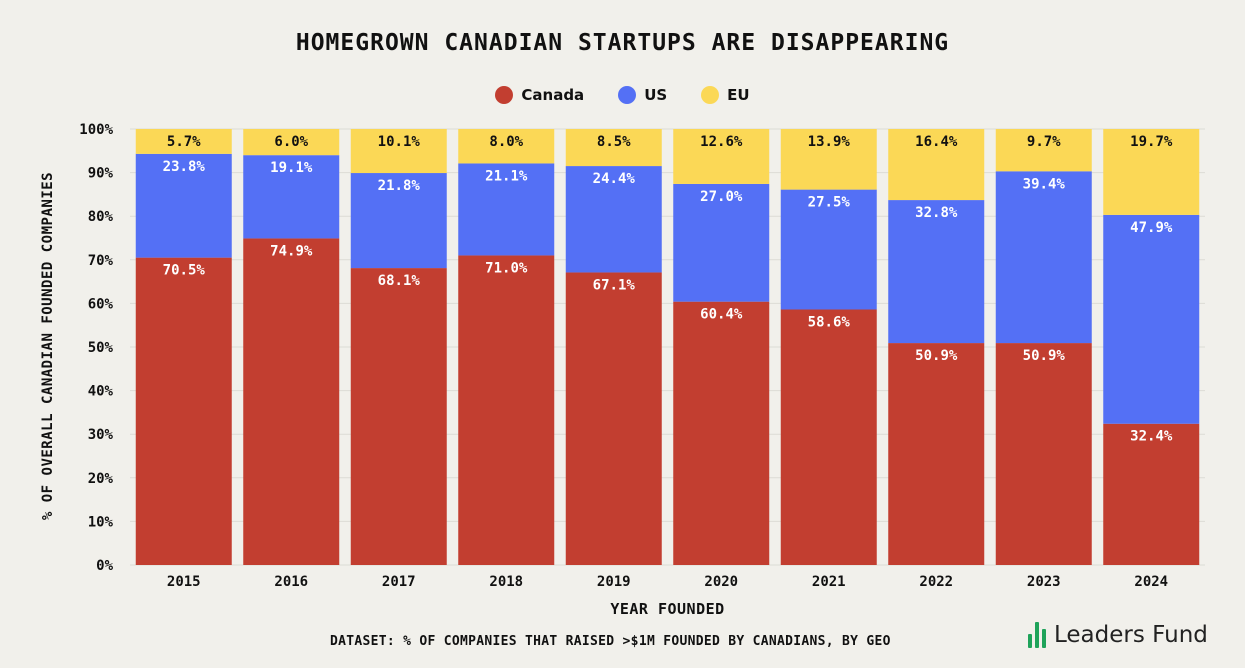 The image size is (1245, 668). Describe the element at coordinates (184, 167) in the screenshot. I see `data-label-us-2015: 23.8%` at that location.